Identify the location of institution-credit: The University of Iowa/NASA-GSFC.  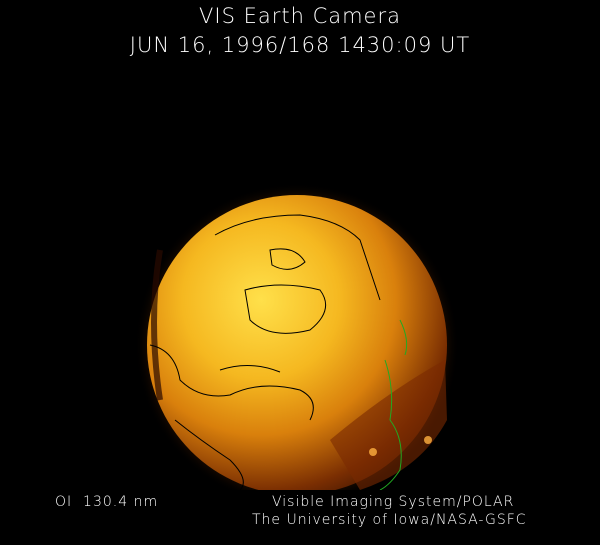
(389, 520).